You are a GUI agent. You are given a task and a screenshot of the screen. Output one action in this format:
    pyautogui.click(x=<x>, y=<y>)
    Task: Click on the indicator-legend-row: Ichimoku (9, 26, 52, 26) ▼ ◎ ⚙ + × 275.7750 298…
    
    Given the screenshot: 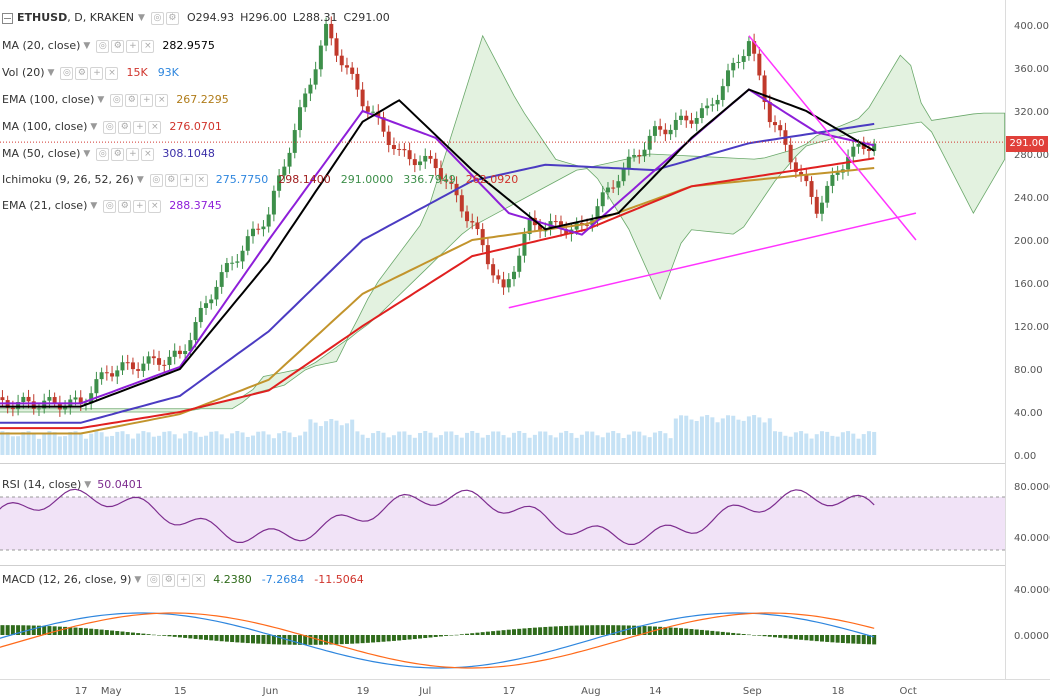 What is the action you would take?
    pyautogui.click(x=265, y=180)
    